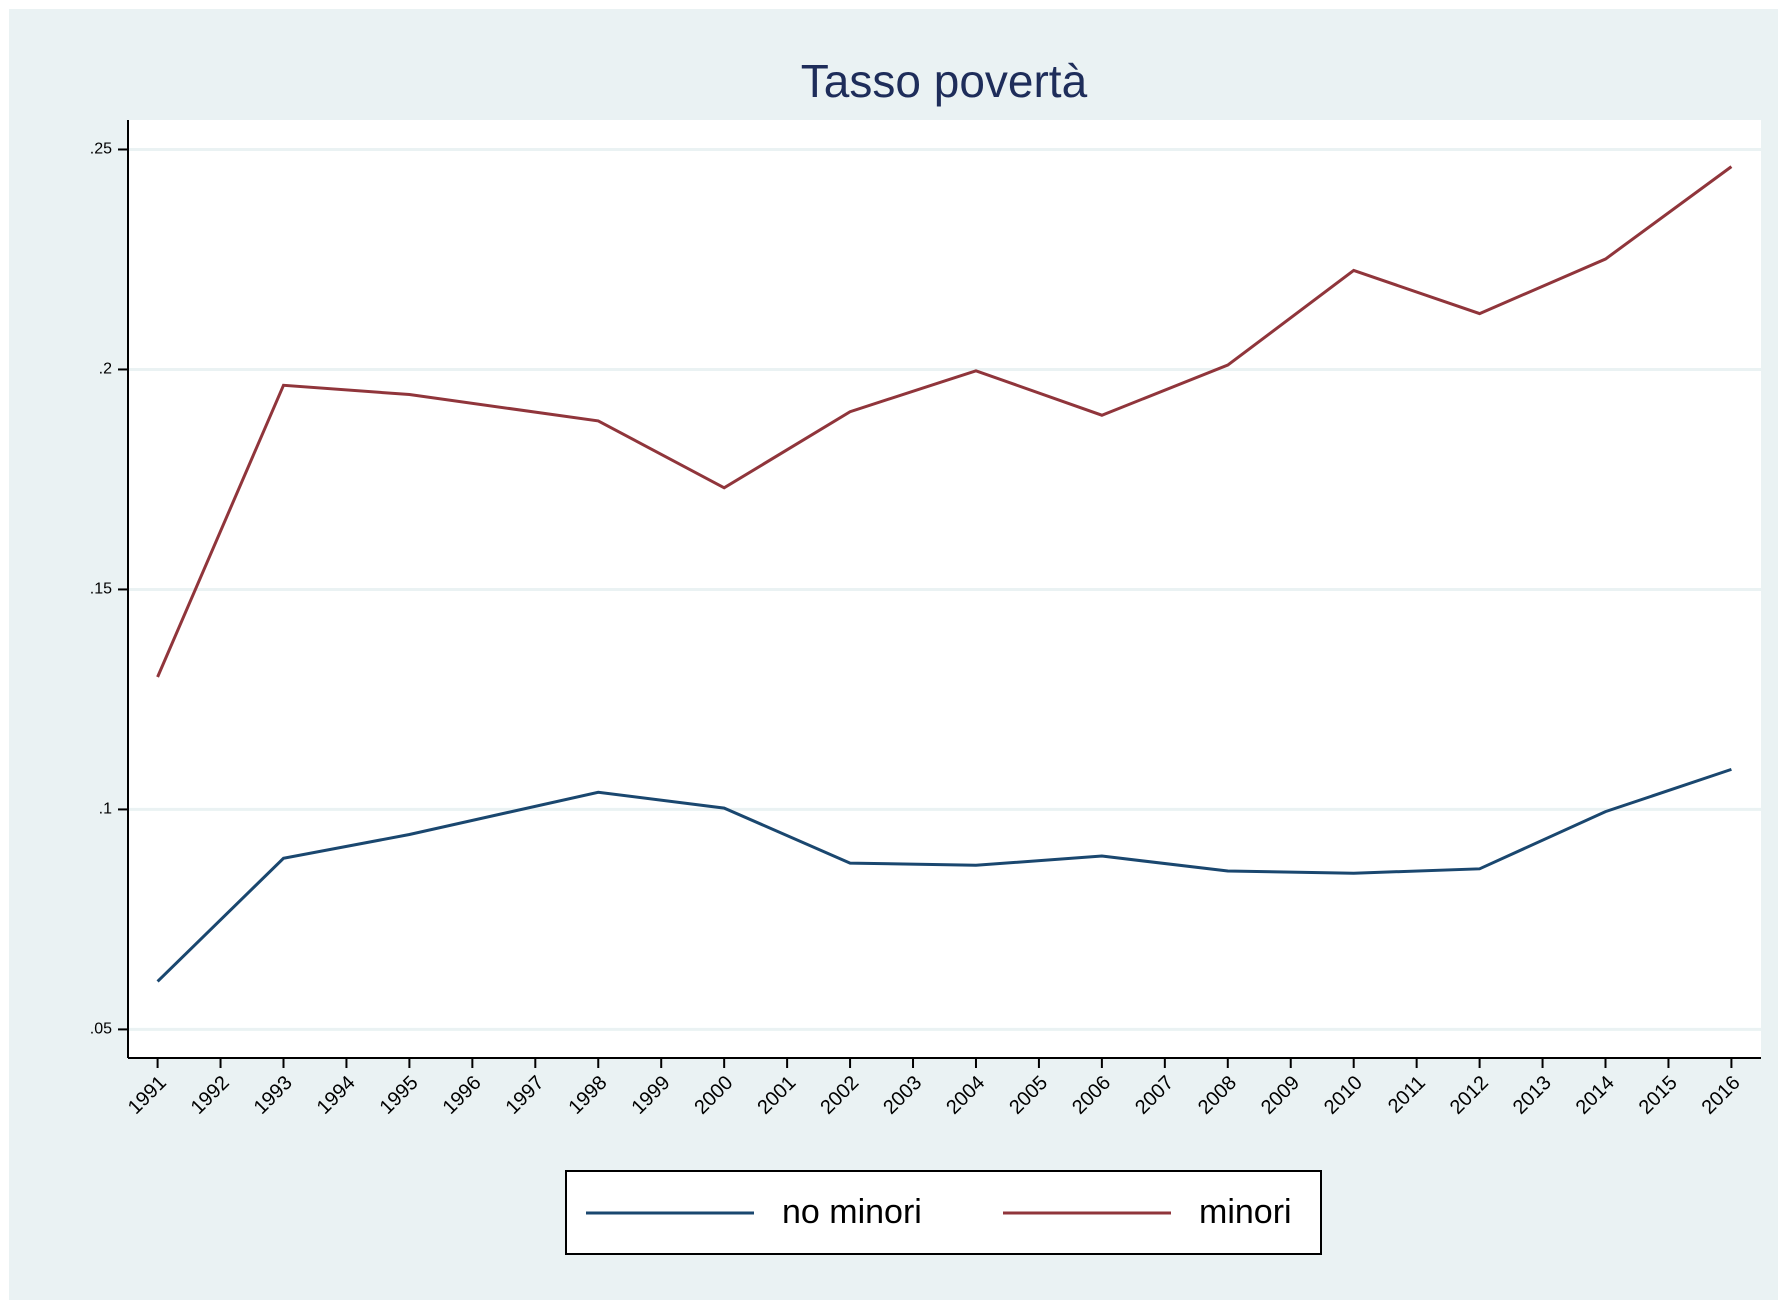  Describe the element at coordinates (105, 809) in the screenshot. I see `y-tick-label: .1` at that location.